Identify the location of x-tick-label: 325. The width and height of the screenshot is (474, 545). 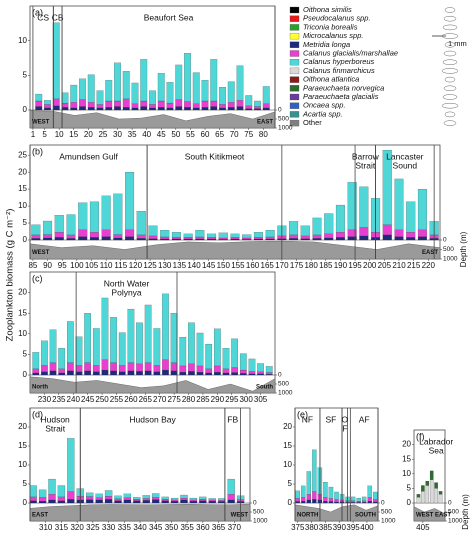
(93, 527).